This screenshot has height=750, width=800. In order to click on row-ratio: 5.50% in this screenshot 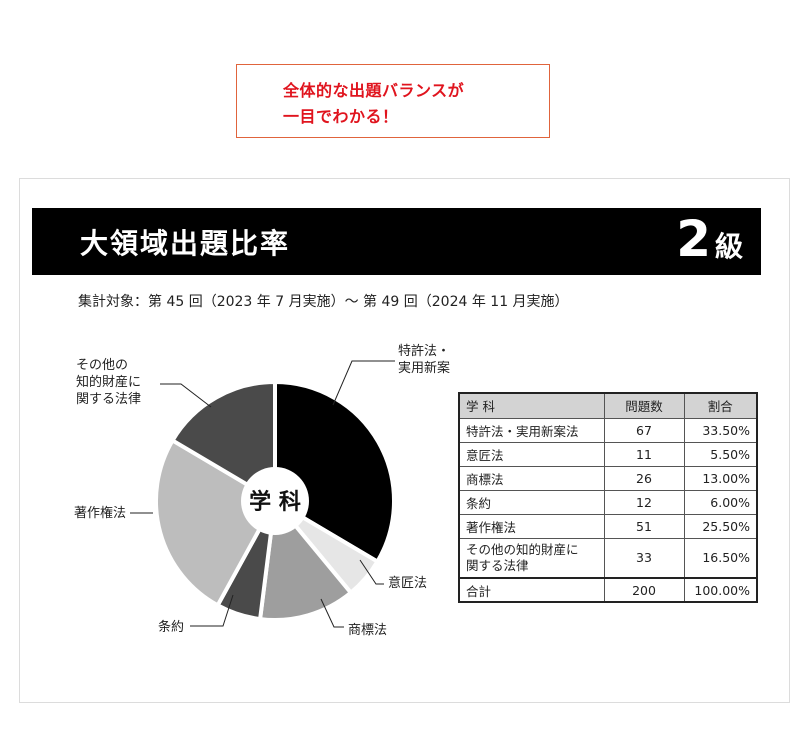, I will do `click(720, 454)`.